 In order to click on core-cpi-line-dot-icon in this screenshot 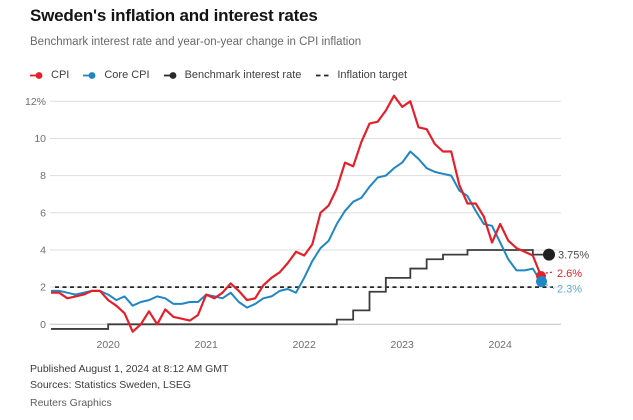, I will do `click(89, 75)`.